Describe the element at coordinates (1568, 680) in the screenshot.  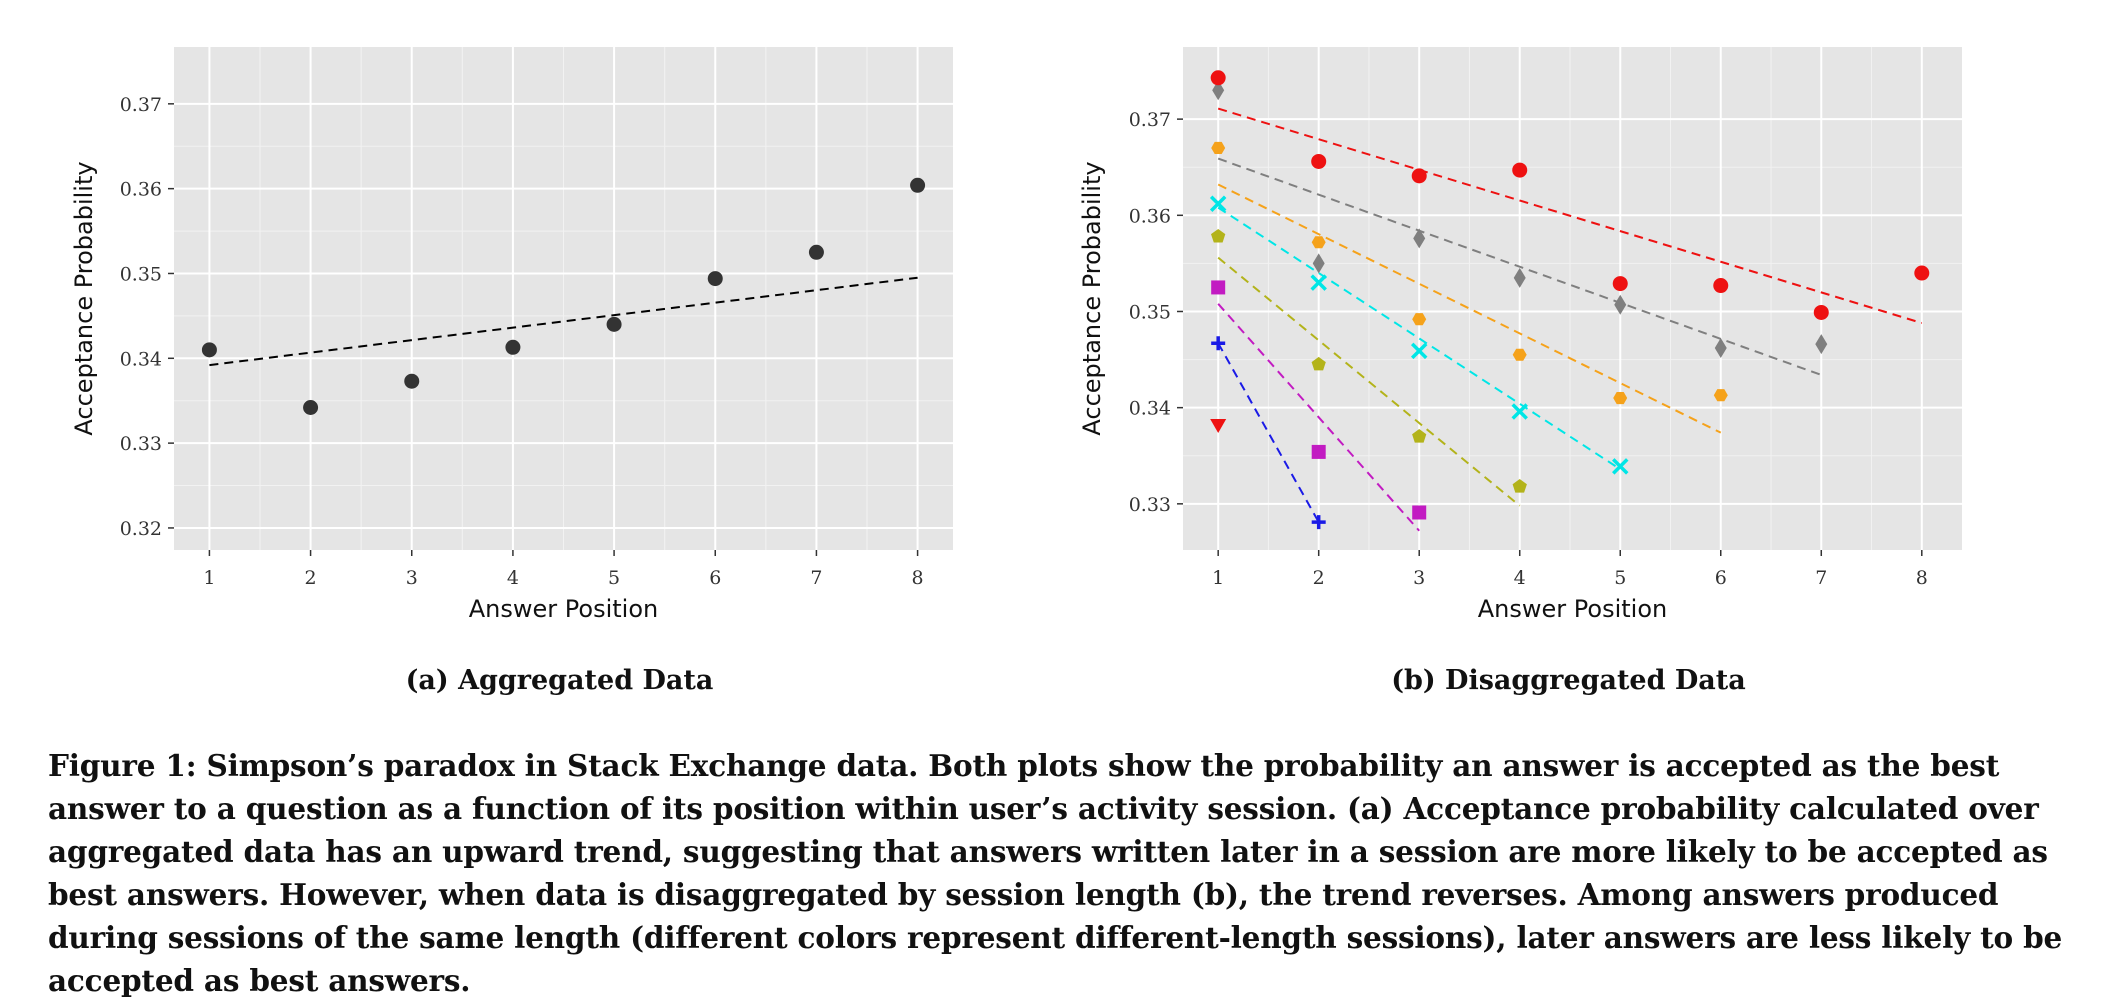
I see `subcaption-b: (b) Disaggregated Data` at that location.